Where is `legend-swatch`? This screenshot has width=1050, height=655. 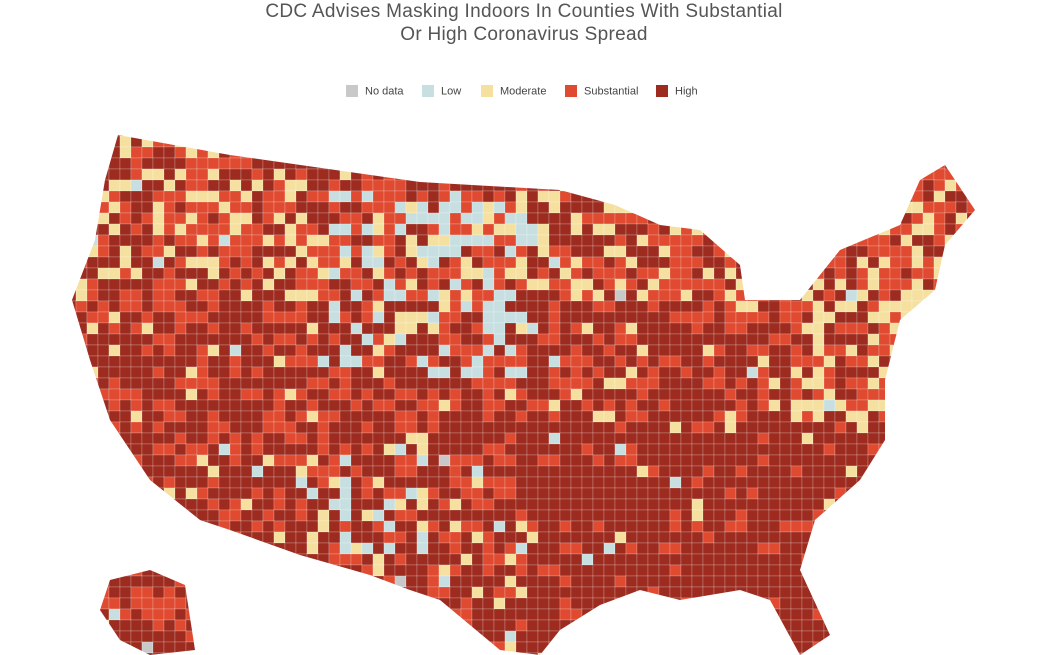 legend-swatch is located at coordinates (662, 91).